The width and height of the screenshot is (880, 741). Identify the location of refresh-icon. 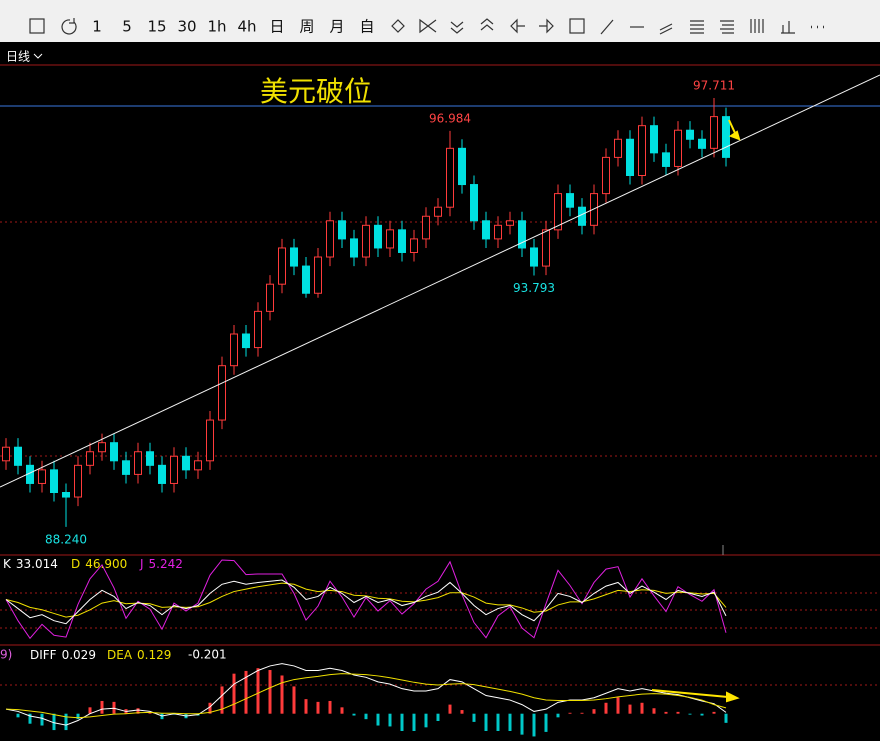
(69, 26).